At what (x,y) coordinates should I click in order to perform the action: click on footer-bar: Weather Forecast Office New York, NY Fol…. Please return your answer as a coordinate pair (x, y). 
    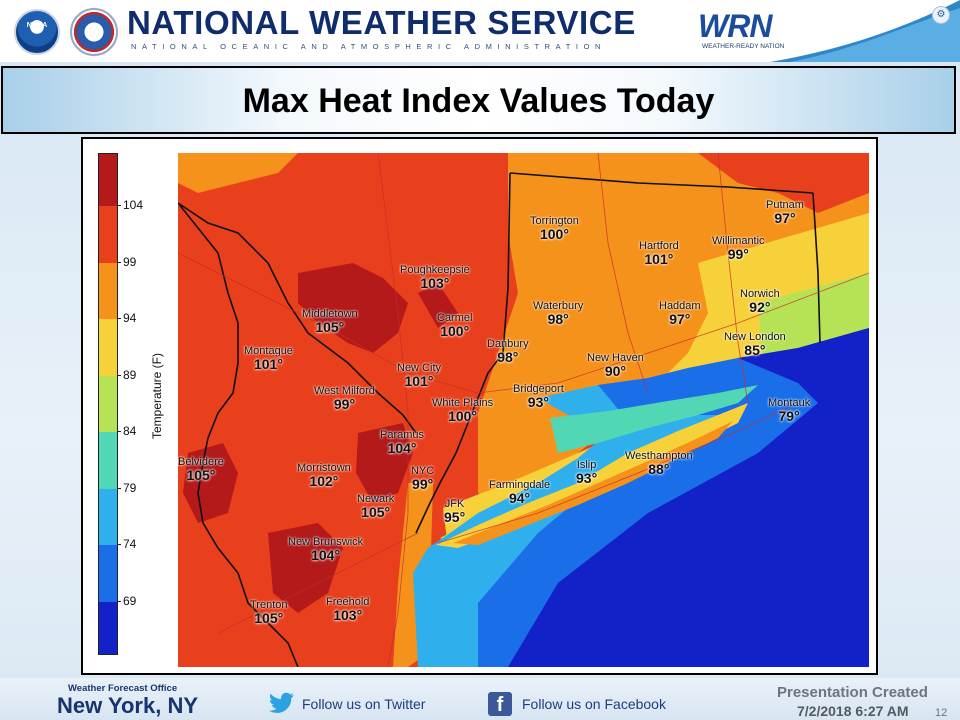
    Looking at the image, I should click on (480, 699).